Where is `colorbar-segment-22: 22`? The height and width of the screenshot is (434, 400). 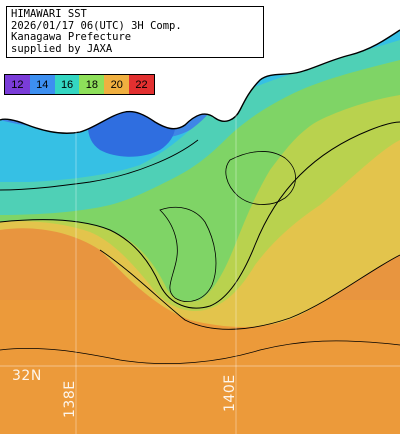 colorbar-segment-22: 22 is located at coordinates (141, 84).